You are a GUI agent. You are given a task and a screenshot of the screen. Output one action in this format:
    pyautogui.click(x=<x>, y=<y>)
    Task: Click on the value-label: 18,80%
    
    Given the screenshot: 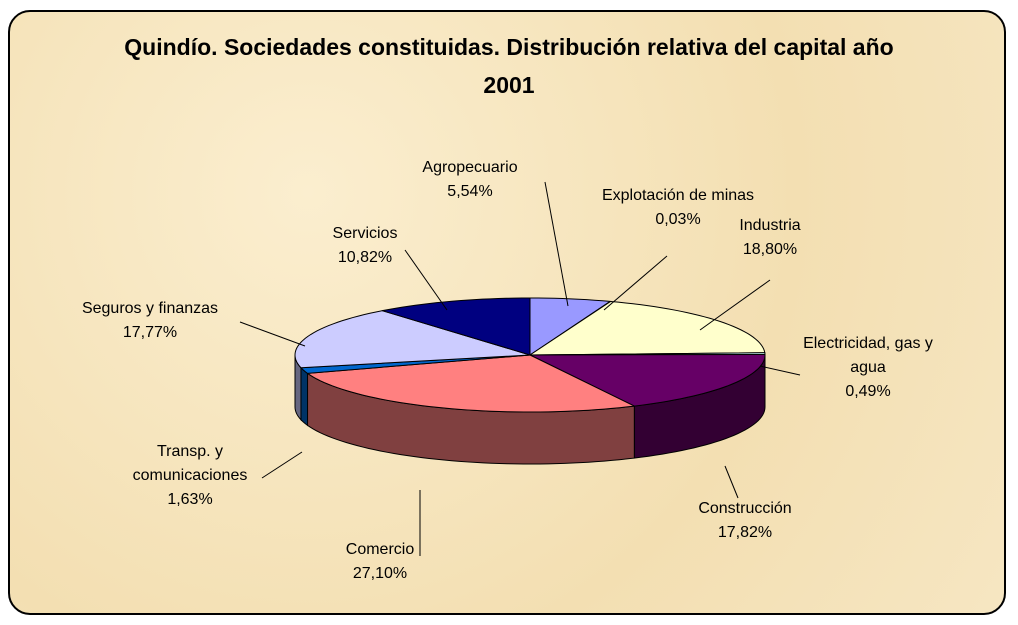 What is the action you would take?
    pyautogui.click(x=770, y=249)
    